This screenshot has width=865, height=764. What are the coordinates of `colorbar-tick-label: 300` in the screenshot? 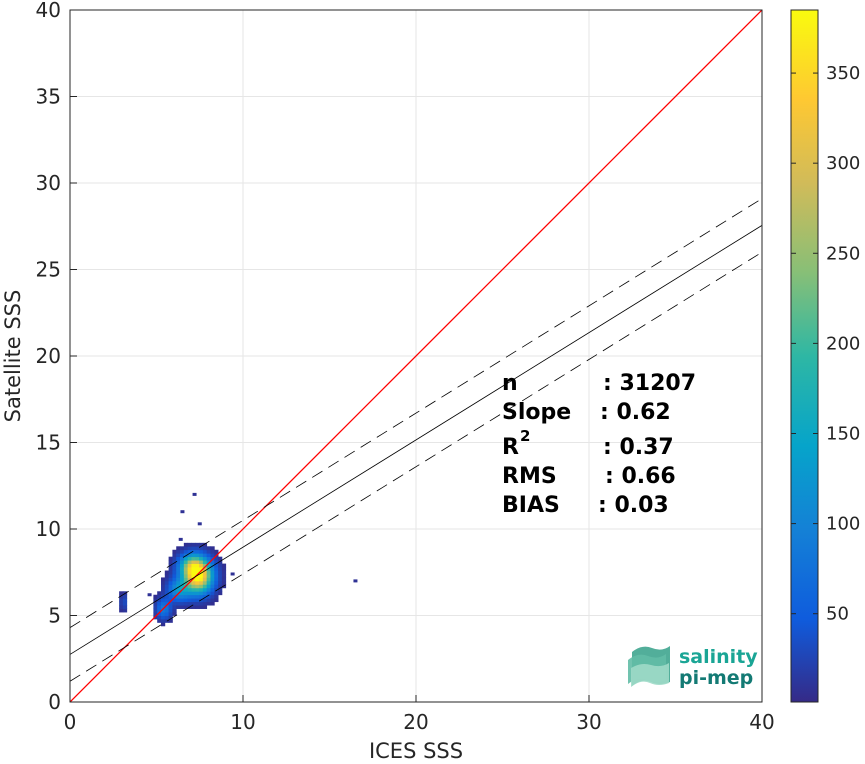 It's located at (843, 163).